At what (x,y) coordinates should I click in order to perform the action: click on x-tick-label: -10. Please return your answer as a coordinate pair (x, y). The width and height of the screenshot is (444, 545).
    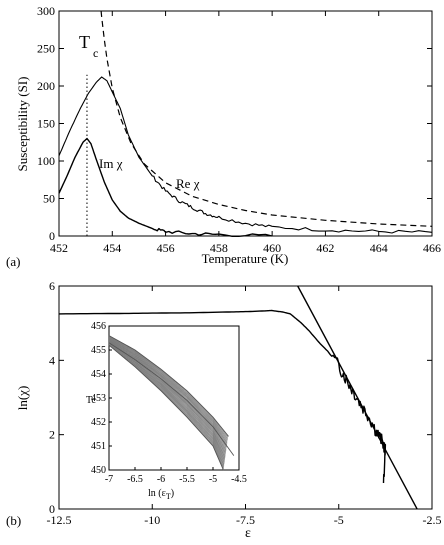
    Looking at the image, I should click on (152, 520).